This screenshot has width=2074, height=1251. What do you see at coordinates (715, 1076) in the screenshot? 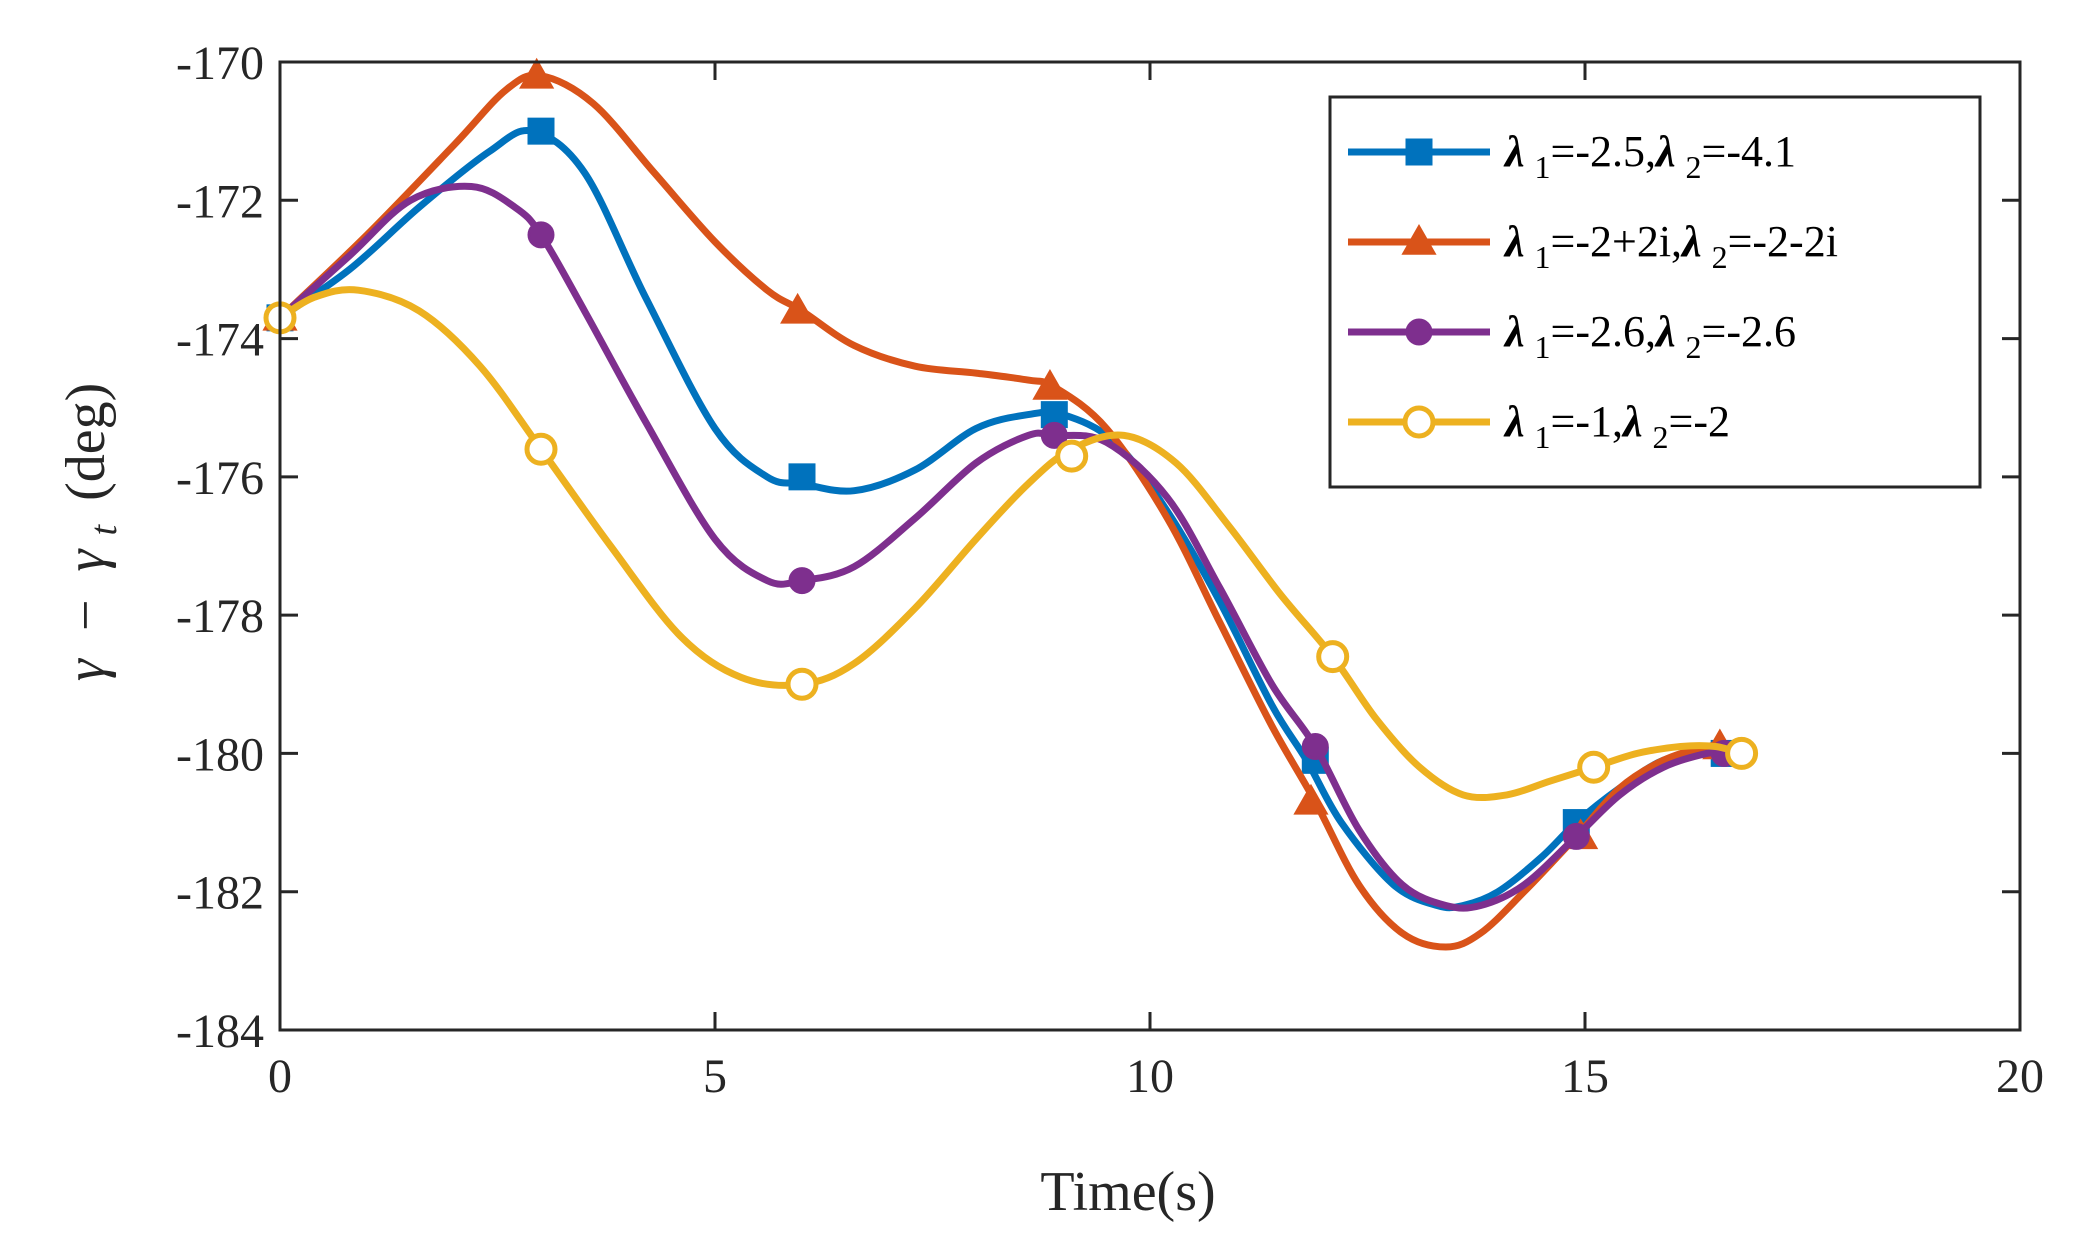
I see `x-tick-label: 5` at bounding box center [715, 1076].